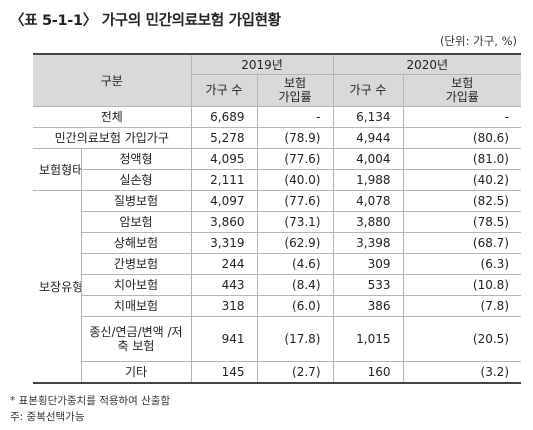 The image size is (533, 430). Describe the element at coordinates (368, 137) in the screenshot. I see `cell: 4,944` at that location.